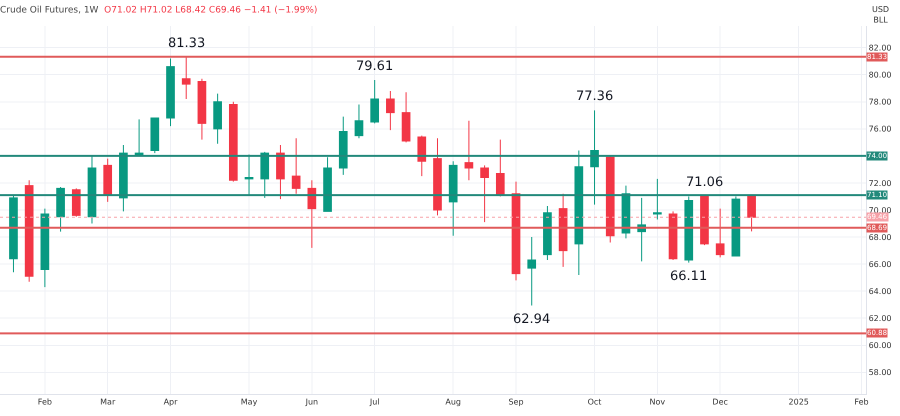 The width and height of the screenshot is (900, 416). I want to click on chart-title: Crude Oil Futures, 1W, so click(49, 11).